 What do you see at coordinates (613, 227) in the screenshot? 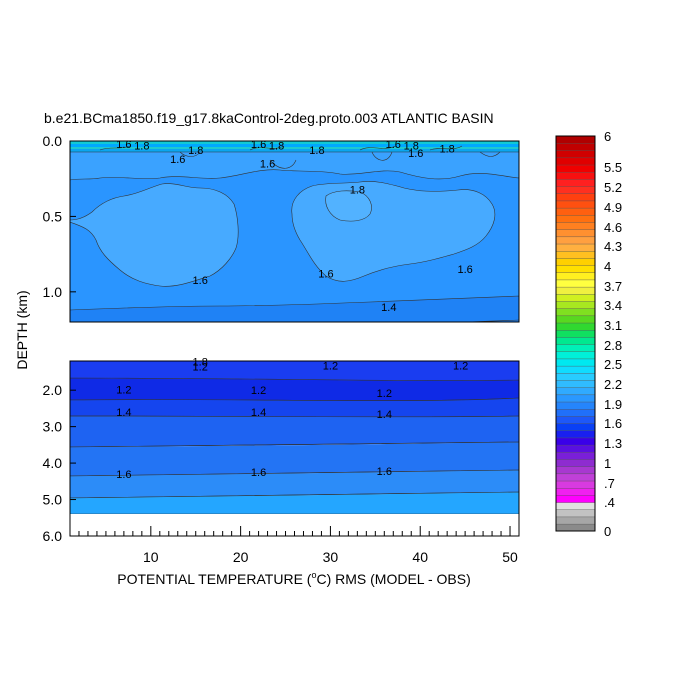
I see `colorbar-label: 4.6` at bounding box center [613, 227].